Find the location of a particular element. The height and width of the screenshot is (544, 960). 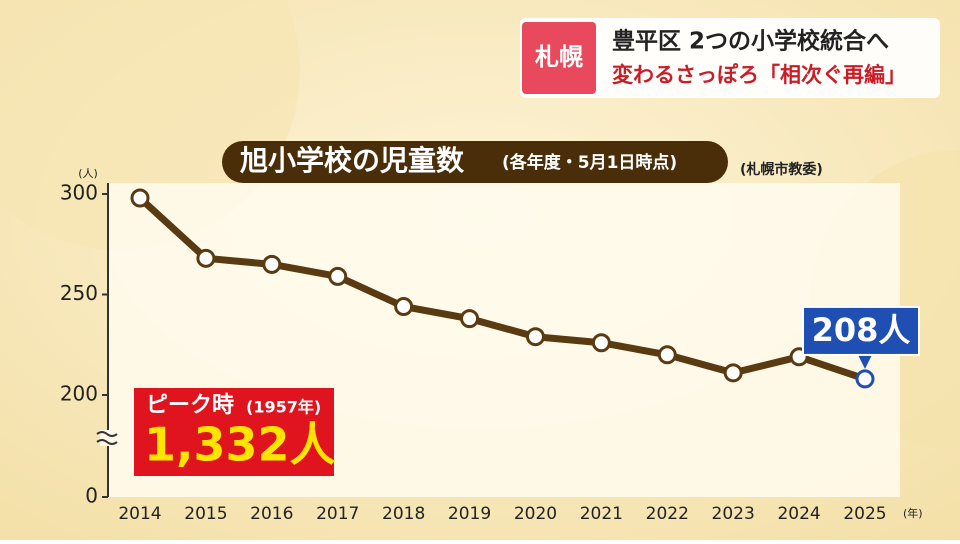

x-tick-label: 2019 is located at coordinates (469, 514).